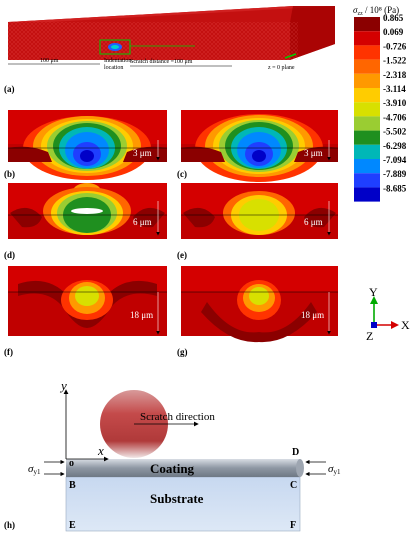  Describe the element at coordinates (8, 352) in the screenshot. I see `panel-label-f: (f)` at that location.